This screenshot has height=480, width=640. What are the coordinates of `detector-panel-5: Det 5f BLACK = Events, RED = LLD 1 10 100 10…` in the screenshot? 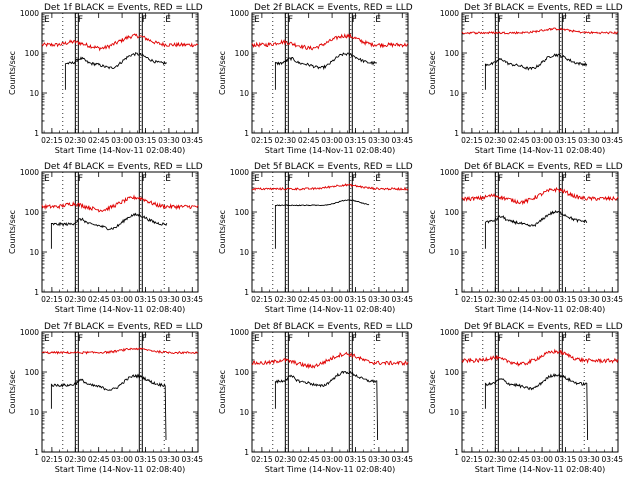 It's located at (315, 238).